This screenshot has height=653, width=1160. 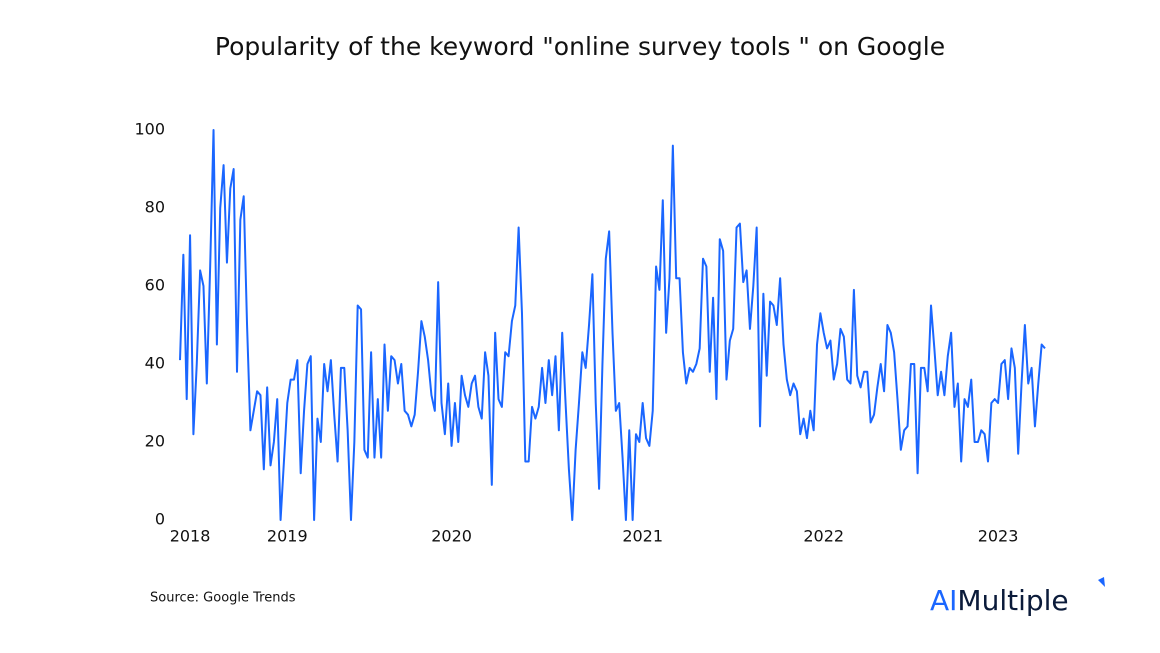 I want to click on x-tick-label: 2023, so click(x=998, y=536).